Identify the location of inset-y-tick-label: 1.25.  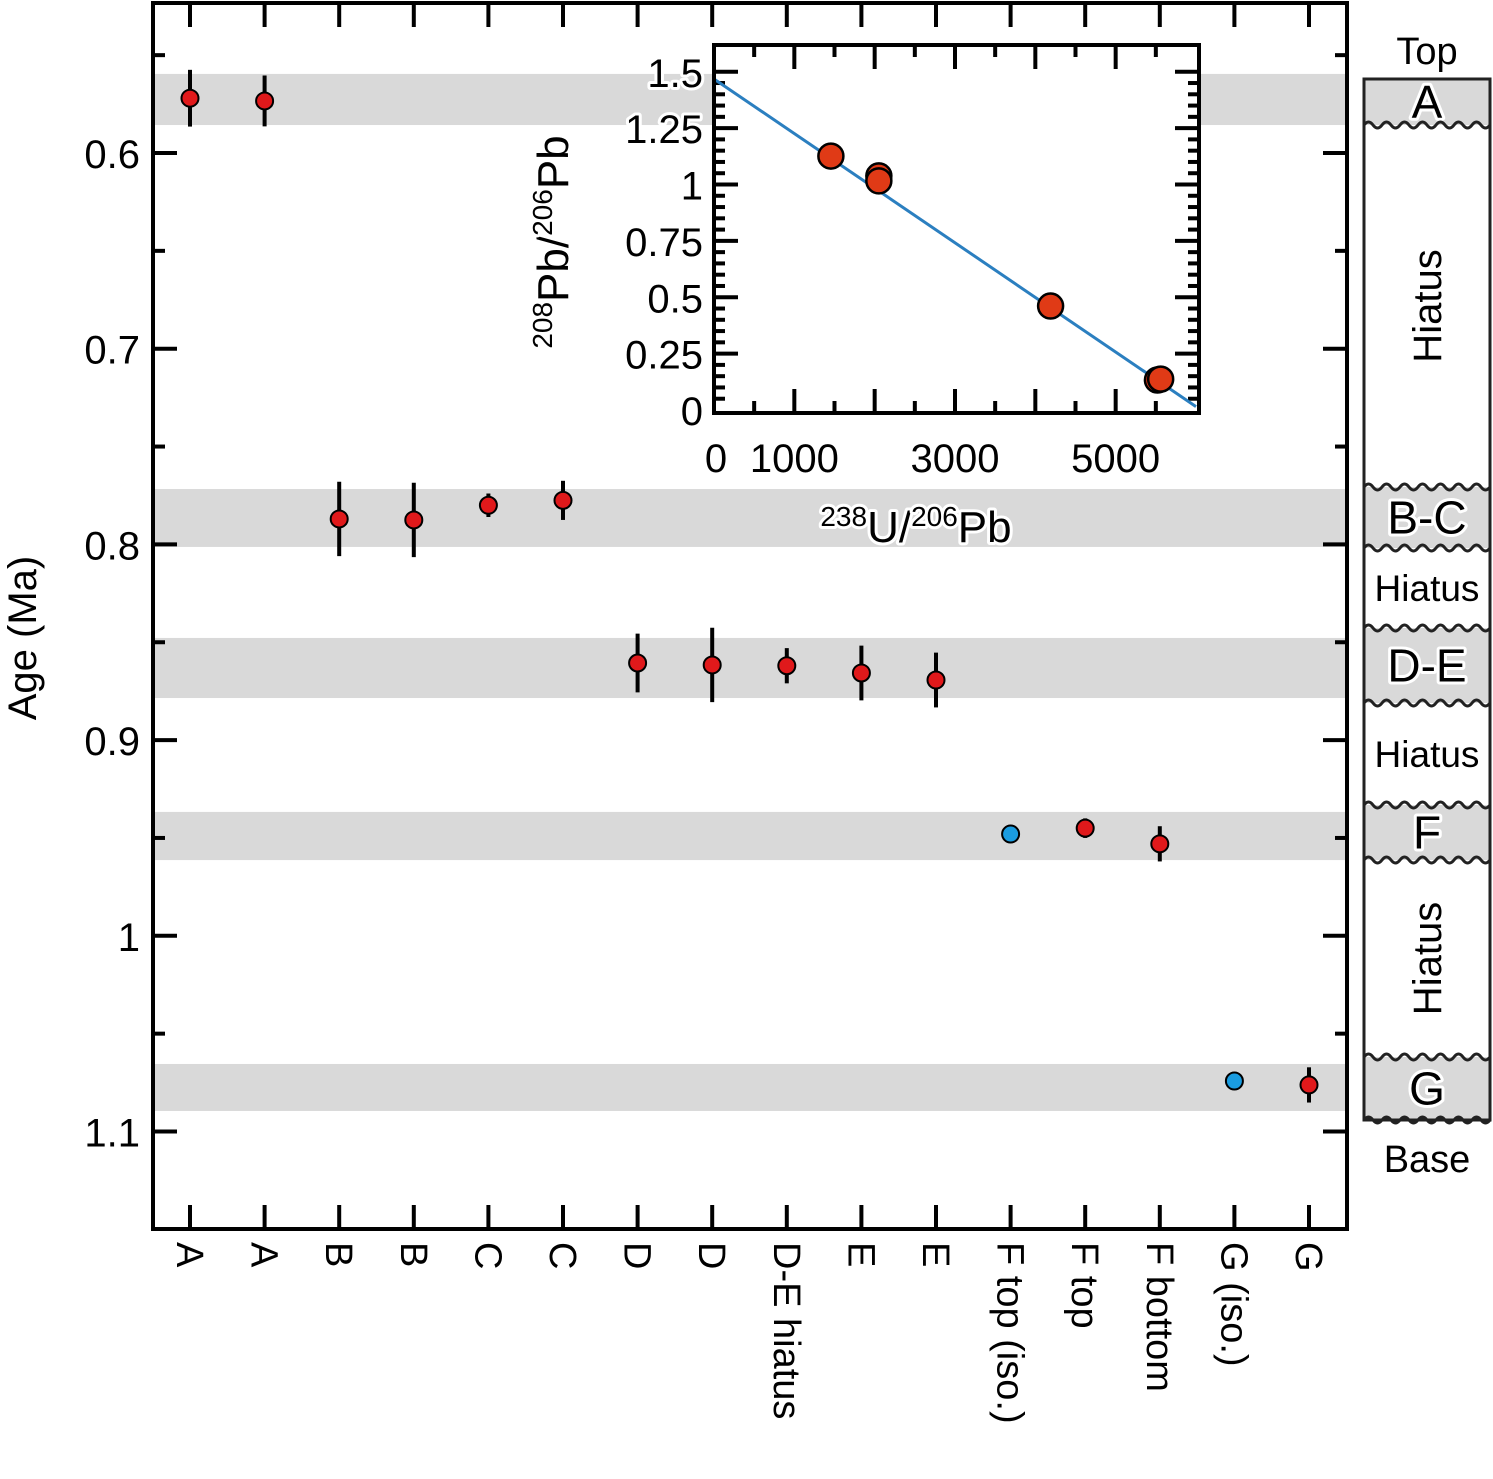
(664, 130).